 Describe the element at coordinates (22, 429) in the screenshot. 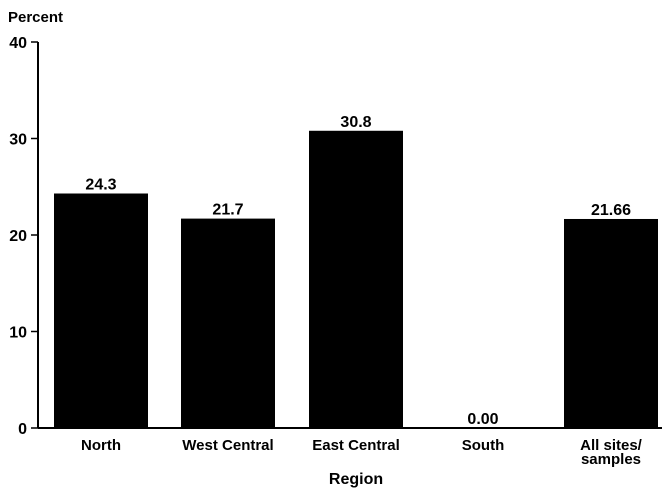

I see `y-tick-label: 0` at that location.